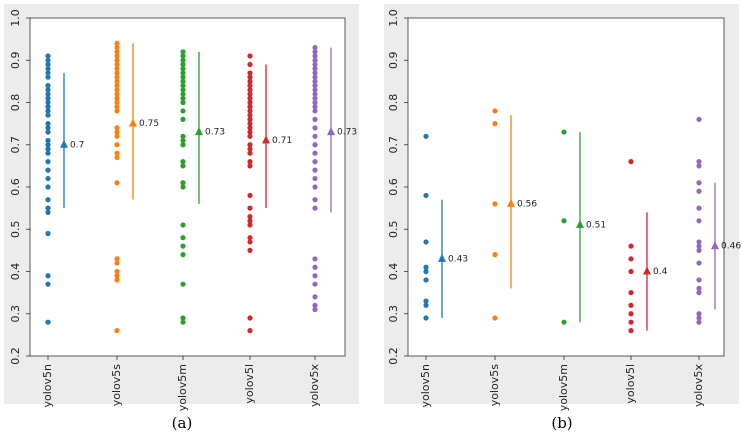 Image resolution: width=742 pixels, height=435 pixels. Describe the element at coordinates (15, 230) in the screenshot. I see `y-tick-label: 0.5` at that location.